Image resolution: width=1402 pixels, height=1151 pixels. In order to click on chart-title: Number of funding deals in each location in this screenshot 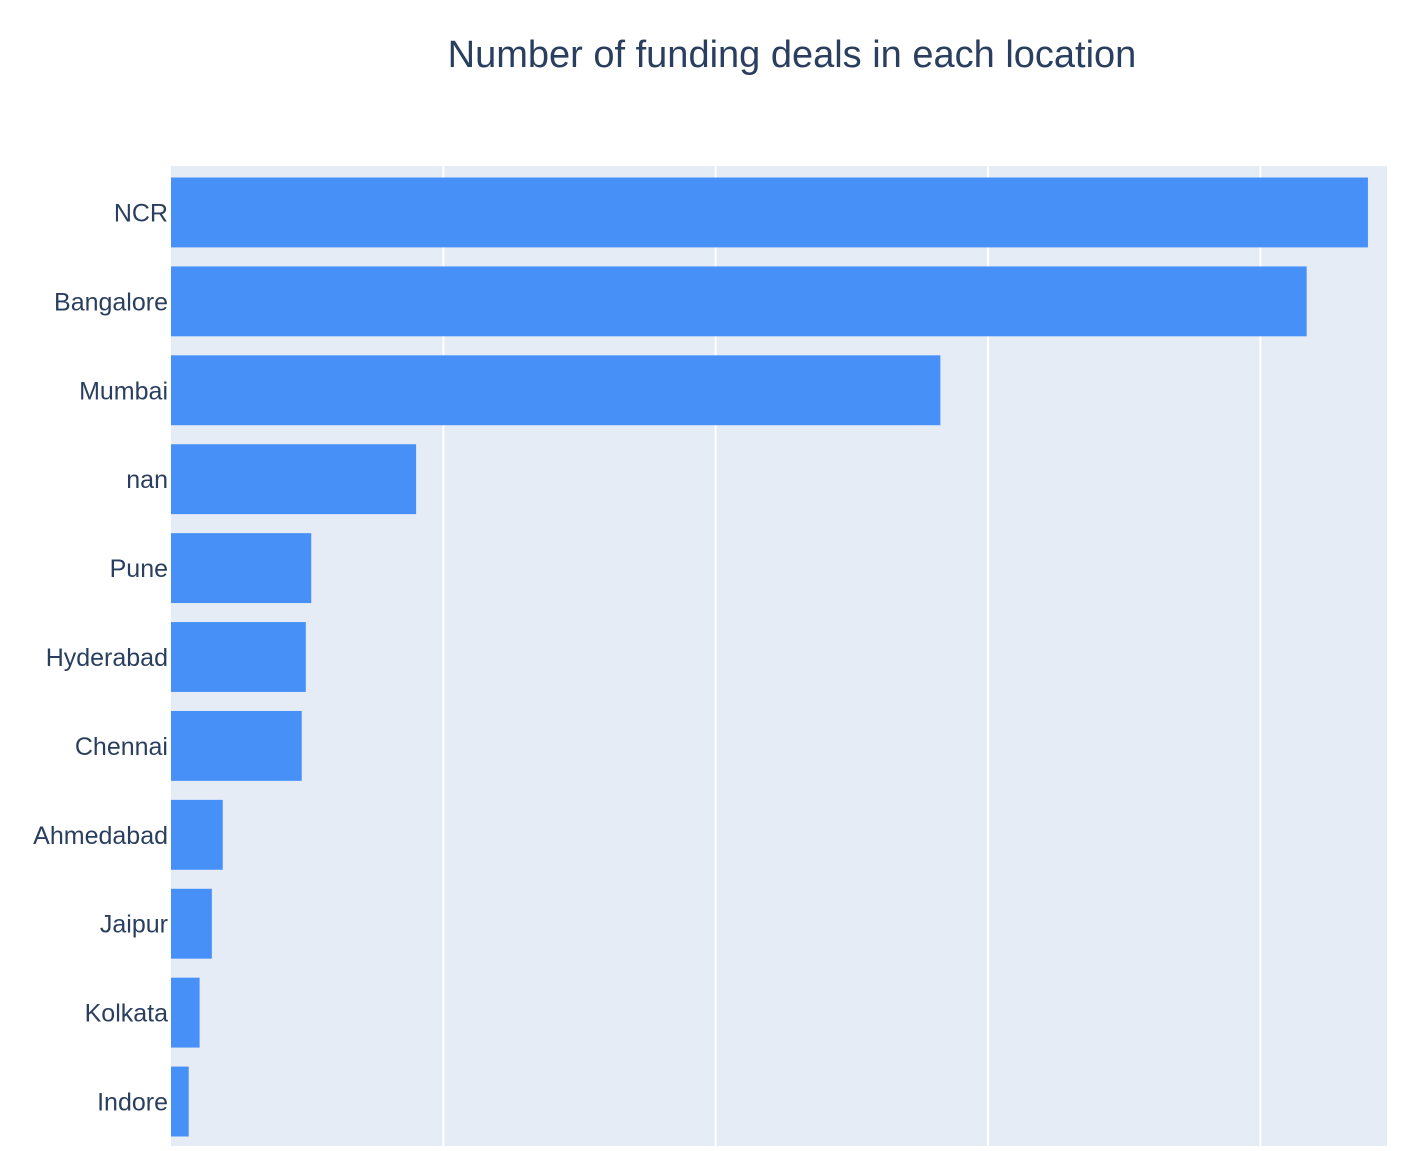, I will do `click(792, 55)`.